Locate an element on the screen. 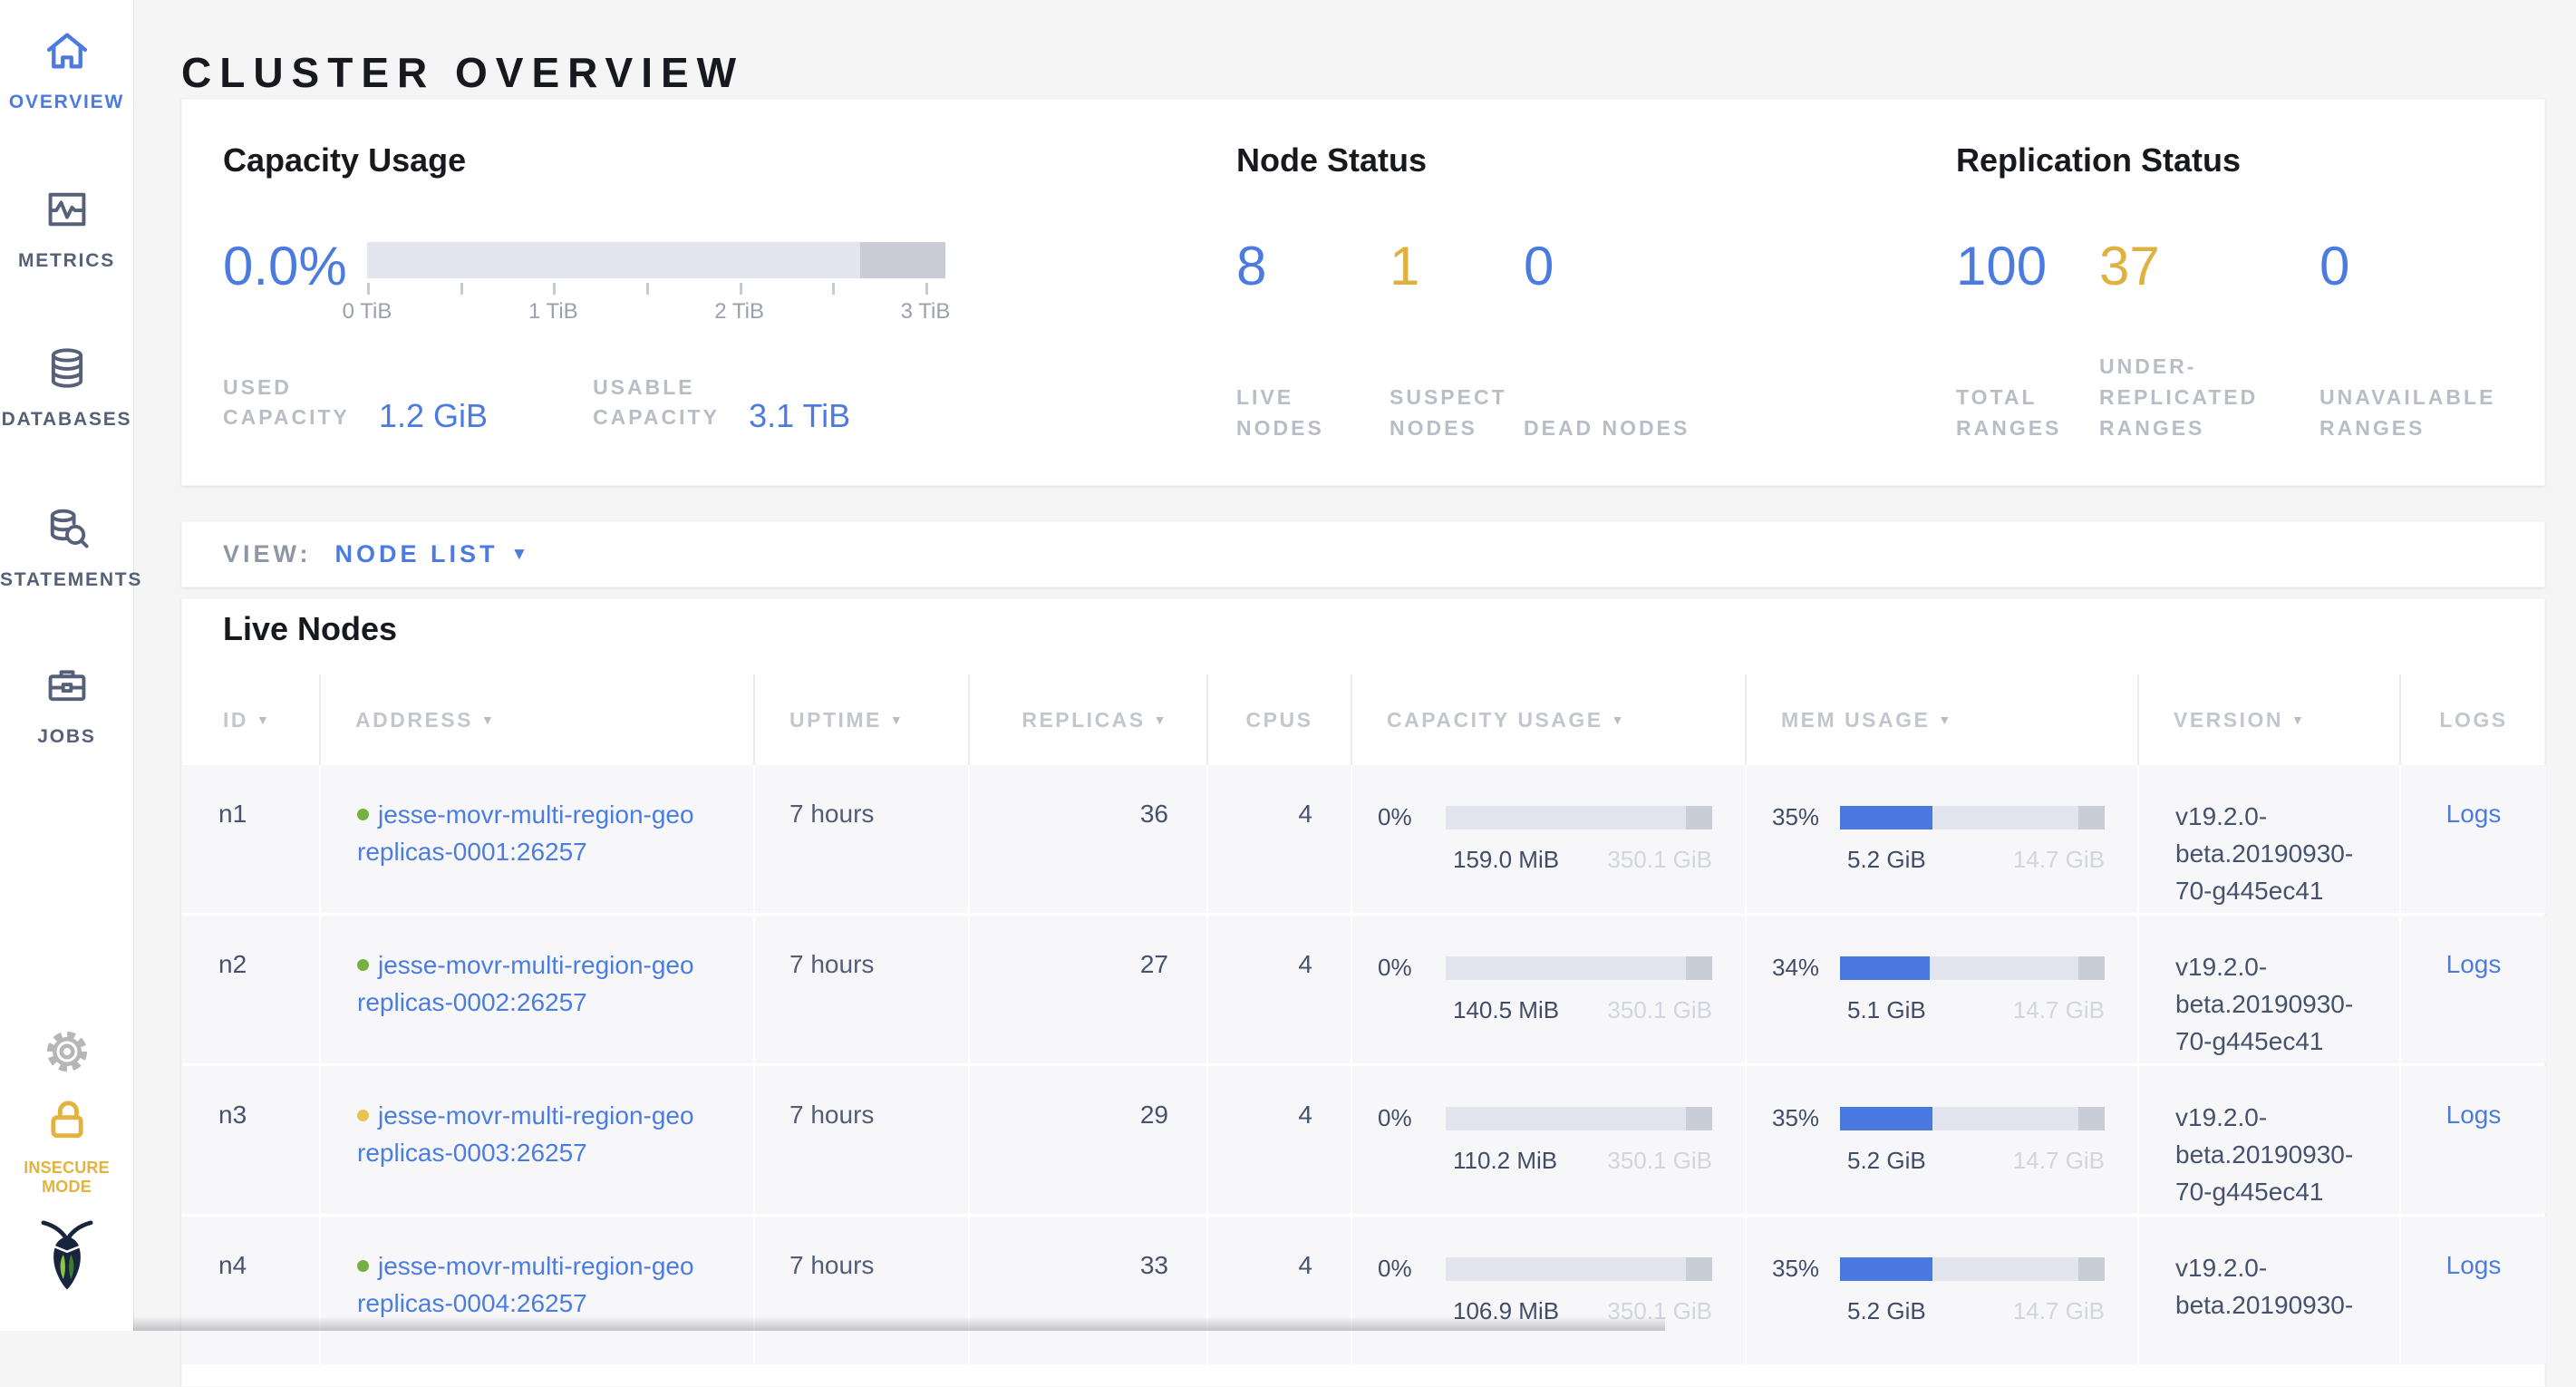  capacity-usage-cell: 0% 106.9 MiB 350.1 GiB is located at coordinates (1549, 1291).